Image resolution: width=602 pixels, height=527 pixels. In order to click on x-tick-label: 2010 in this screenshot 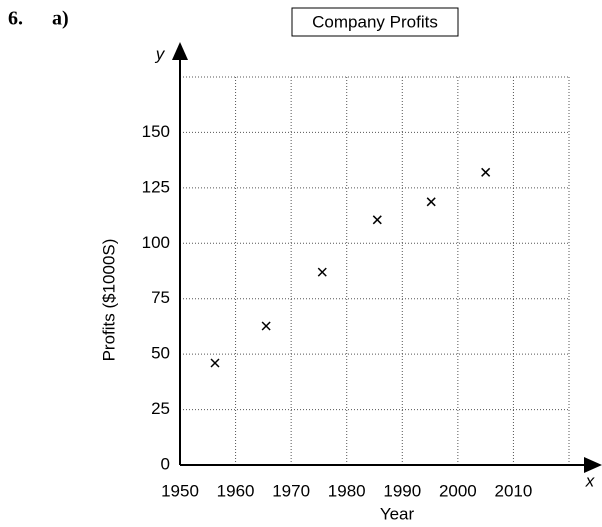, I will do `click(514, 490)`.